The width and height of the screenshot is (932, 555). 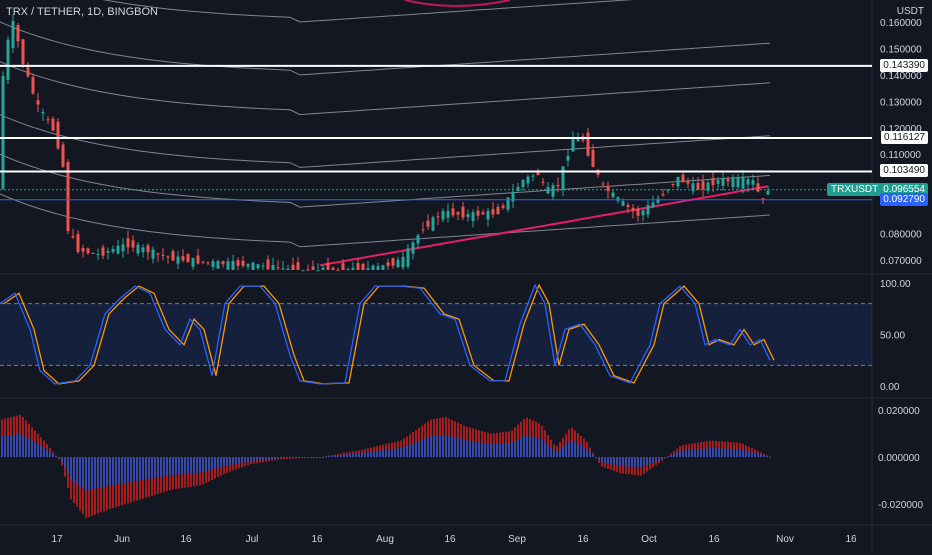 What do you see at coordinates (910, 11) in the screenshot?
I see `currency-label: USDT` at bounding box center [910, 11].